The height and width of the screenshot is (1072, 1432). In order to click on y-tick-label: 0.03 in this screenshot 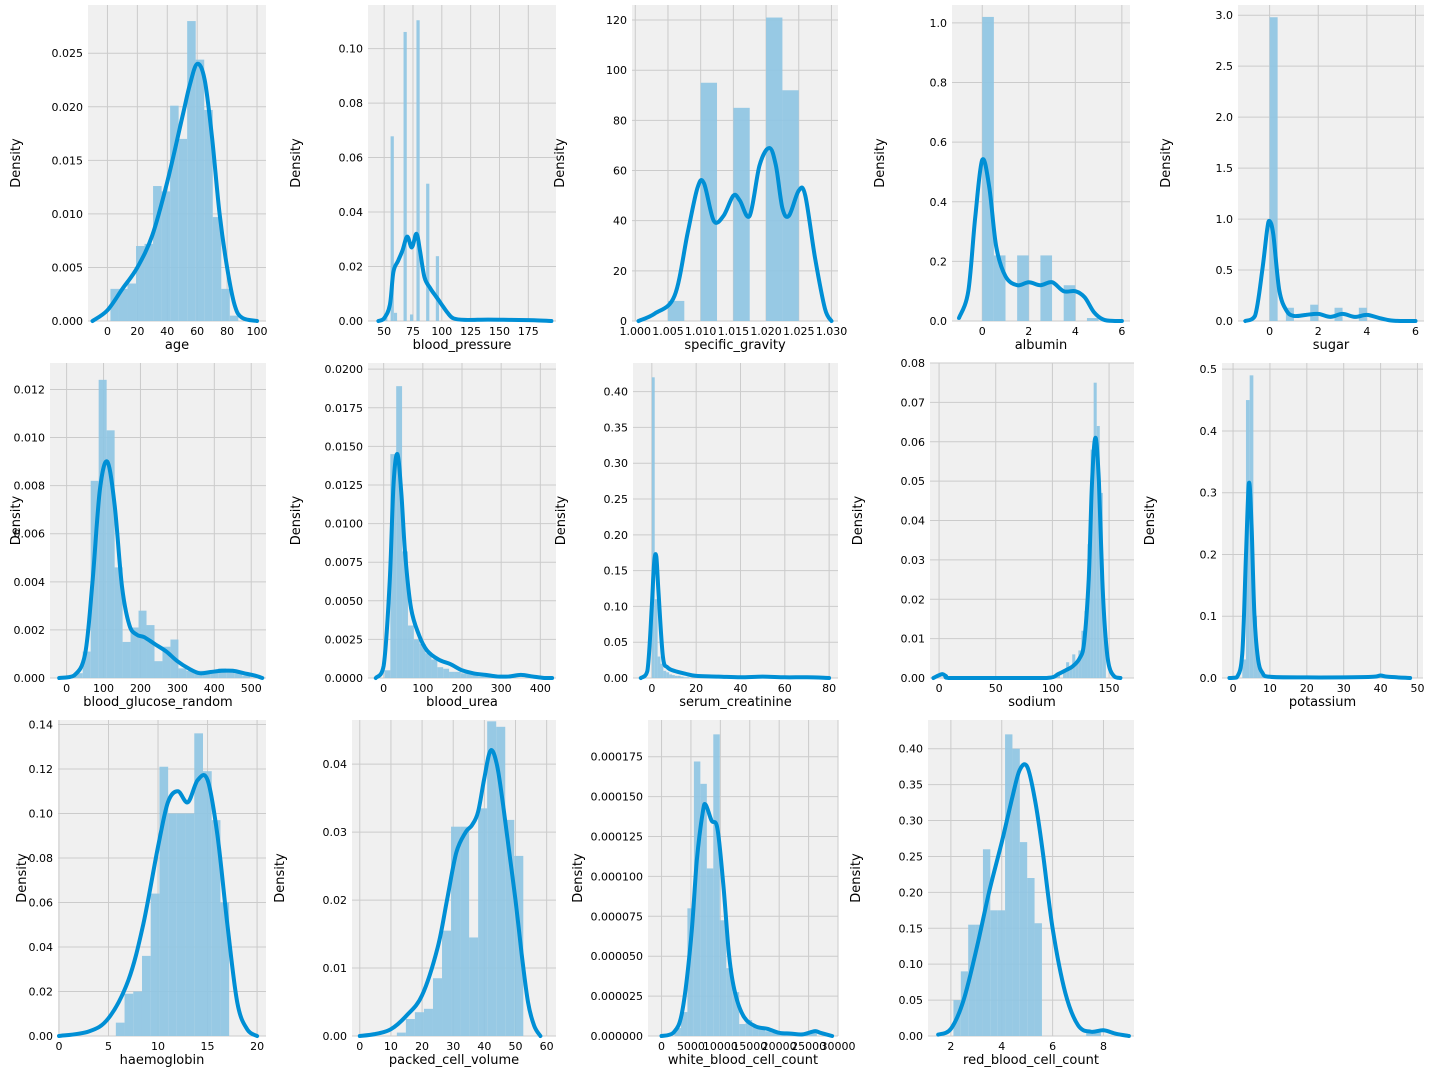, I will do `click(335, 832)`.